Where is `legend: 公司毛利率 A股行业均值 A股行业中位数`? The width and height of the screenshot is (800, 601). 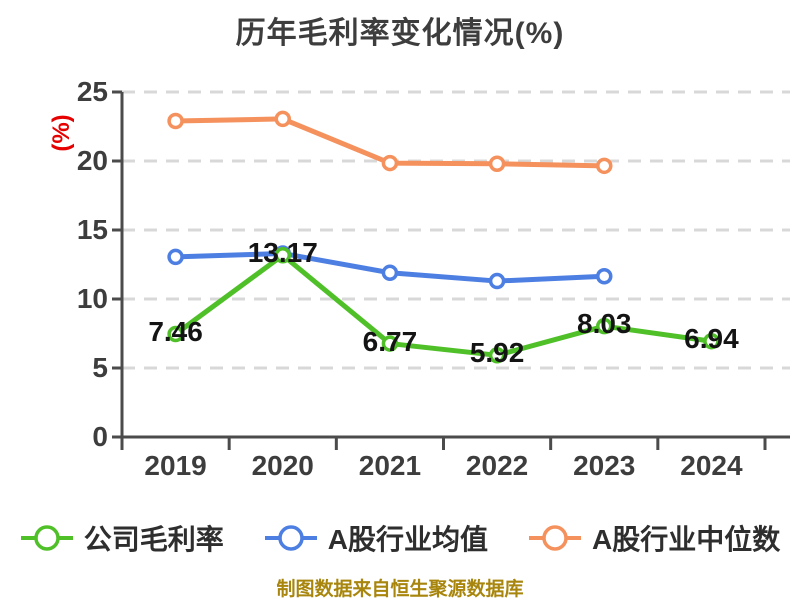 legend: 公司毛利率 A股行业均值 A股行业中位数 is located at coordinates (400, 538).